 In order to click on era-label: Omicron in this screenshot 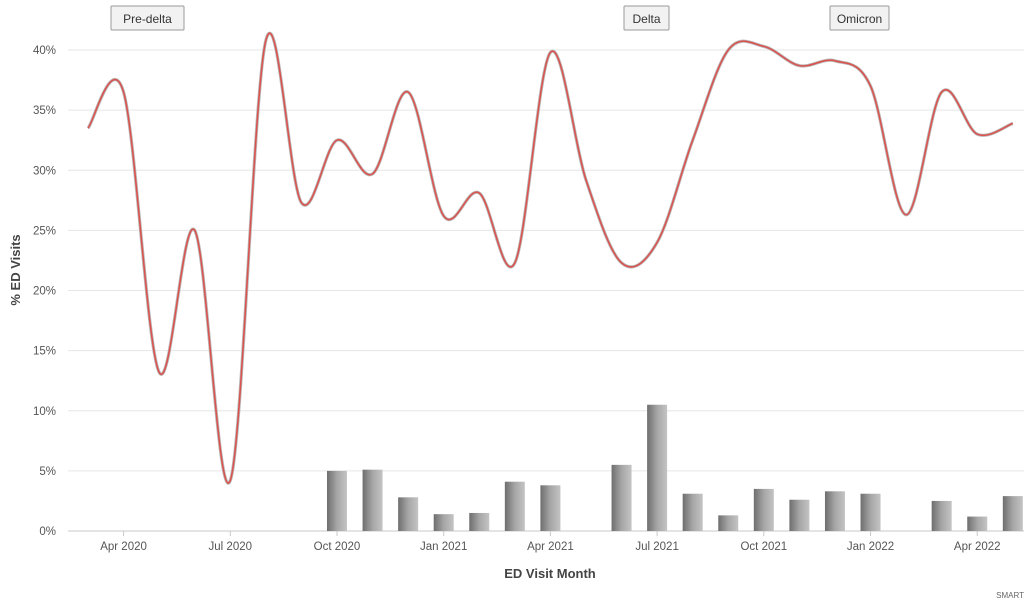, I will do `click(859, 18)`.